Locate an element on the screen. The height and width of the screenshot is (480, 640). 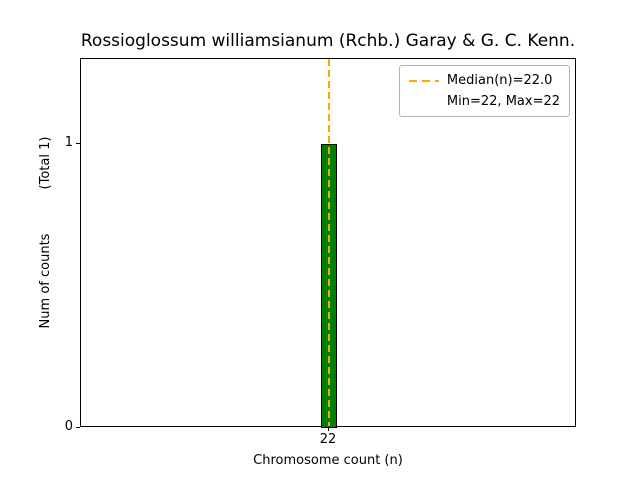
y-tick-label: 1 is located at coordinates (68, 143).